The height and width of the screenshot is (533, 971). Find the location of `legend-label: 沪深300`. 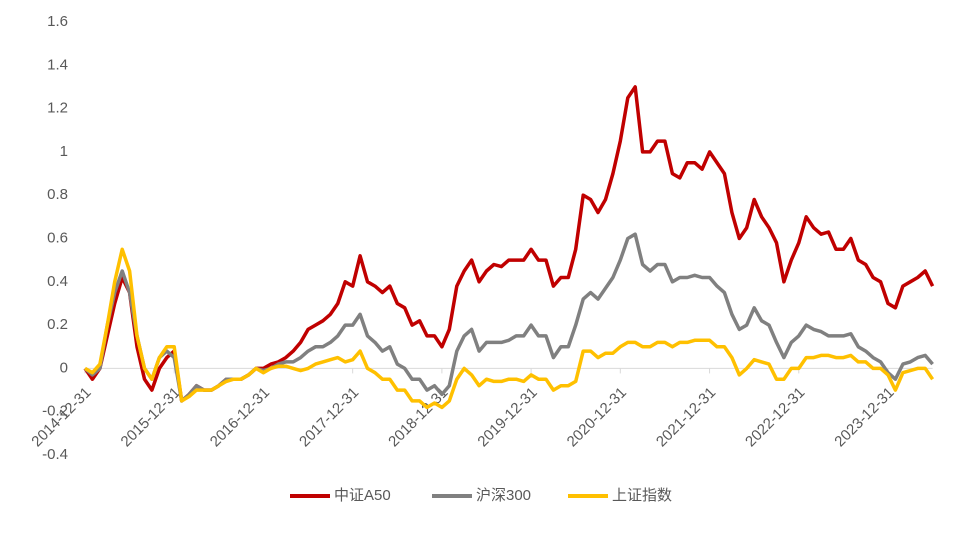

legend-label: 沪深300 is located at coordinates (503, 495).